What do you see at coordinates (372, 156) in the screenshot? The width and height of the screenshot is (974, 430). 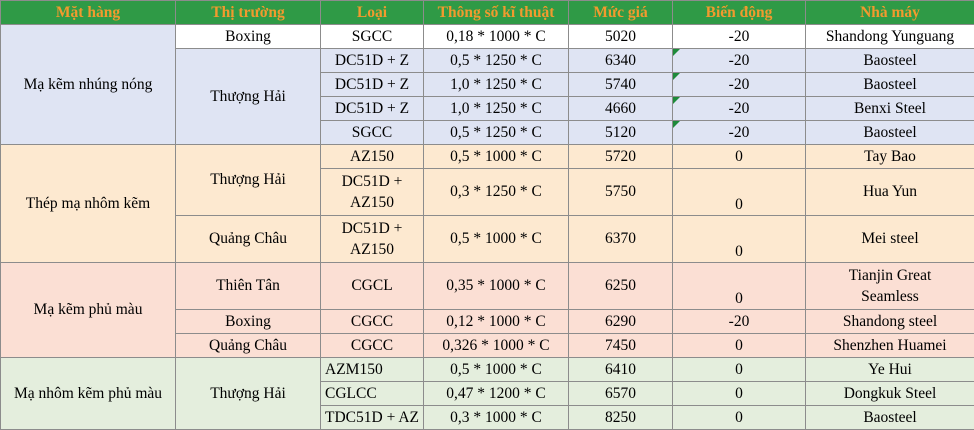 I see `type-cell: AZ150` at bounding box center [372, 156].